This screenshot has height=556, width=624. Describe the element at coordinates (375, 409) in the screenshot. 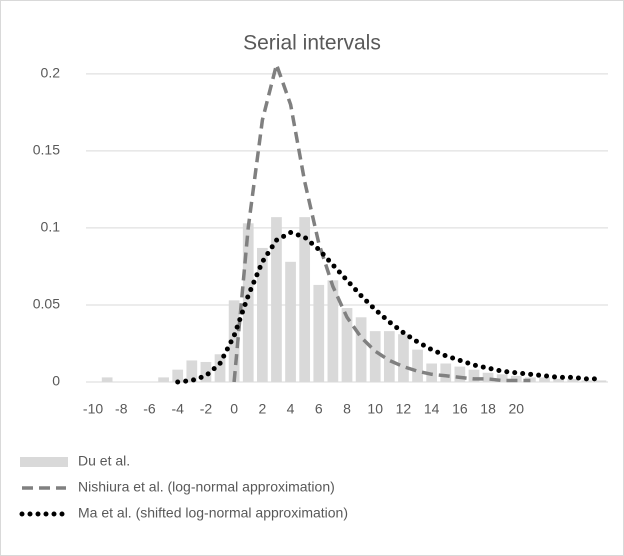

I see `x-tick-label: 10` at that location.